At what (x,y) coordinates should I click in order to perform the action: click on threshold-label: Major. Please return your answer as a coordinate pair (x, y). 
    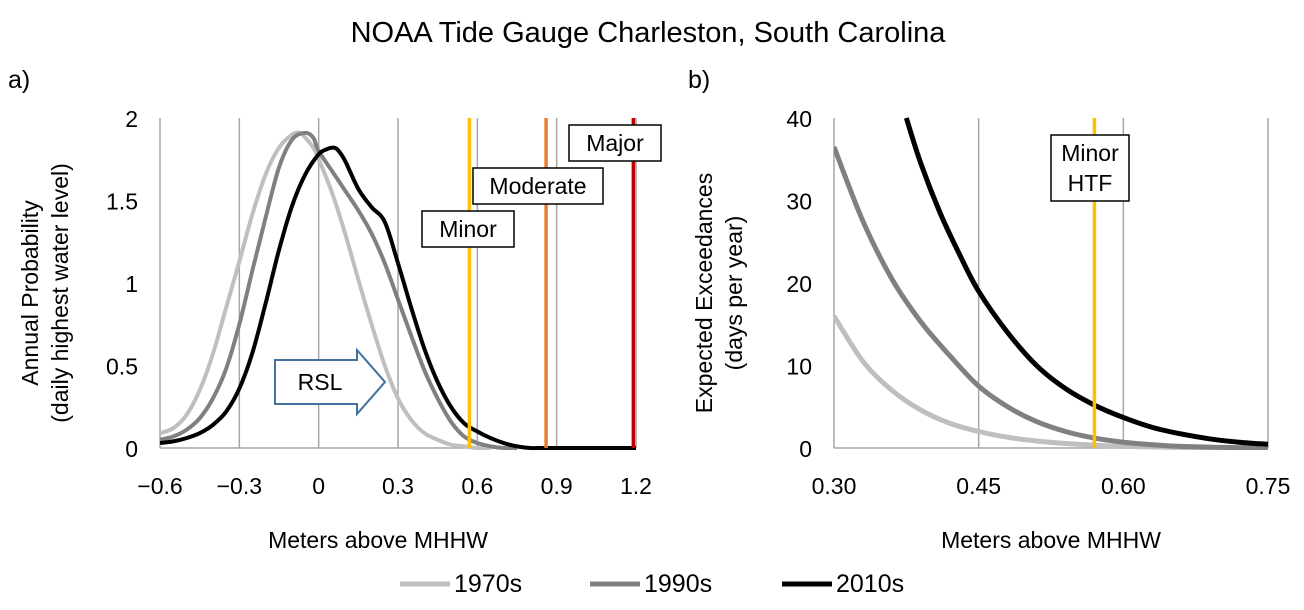
    Looking at the image, I should click on (615, 143).